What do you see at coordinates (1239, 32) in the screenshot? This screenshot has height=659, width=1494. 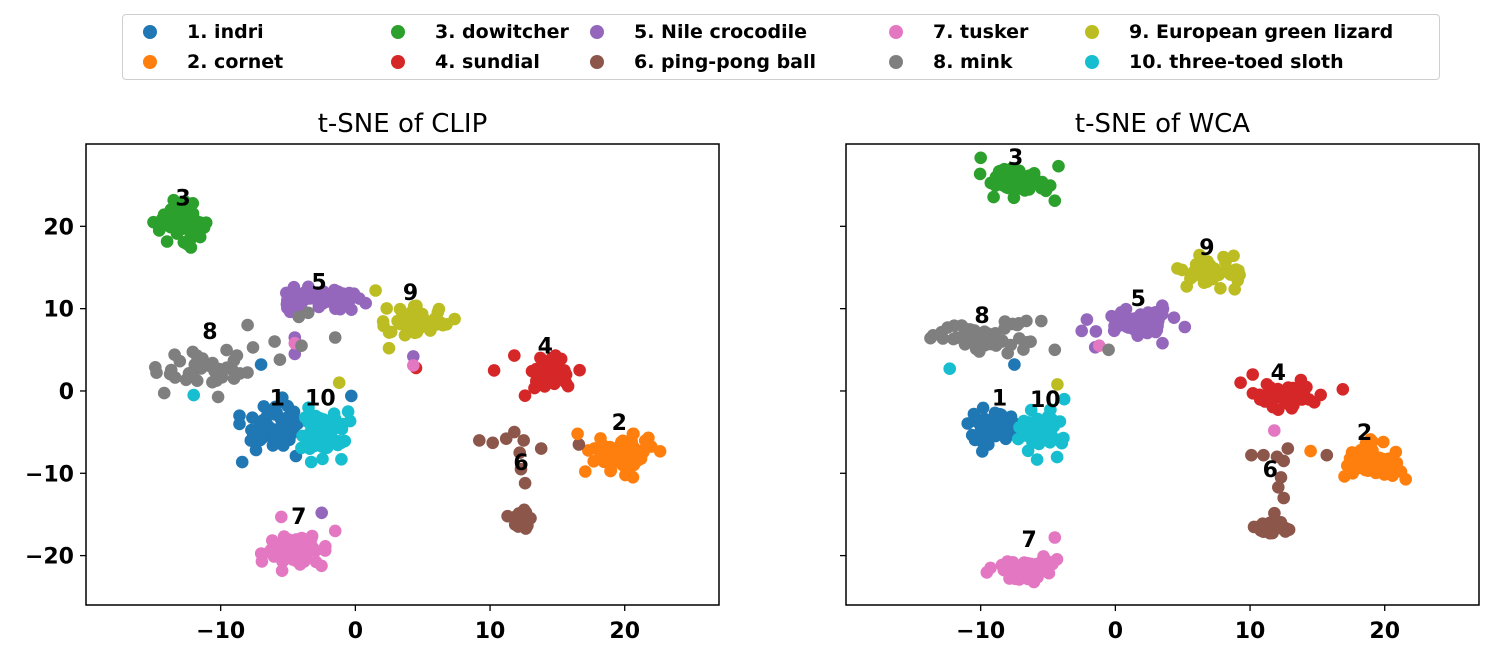 I see `legend-item: 9. European green lizard` at bounding box center [1239, 32].